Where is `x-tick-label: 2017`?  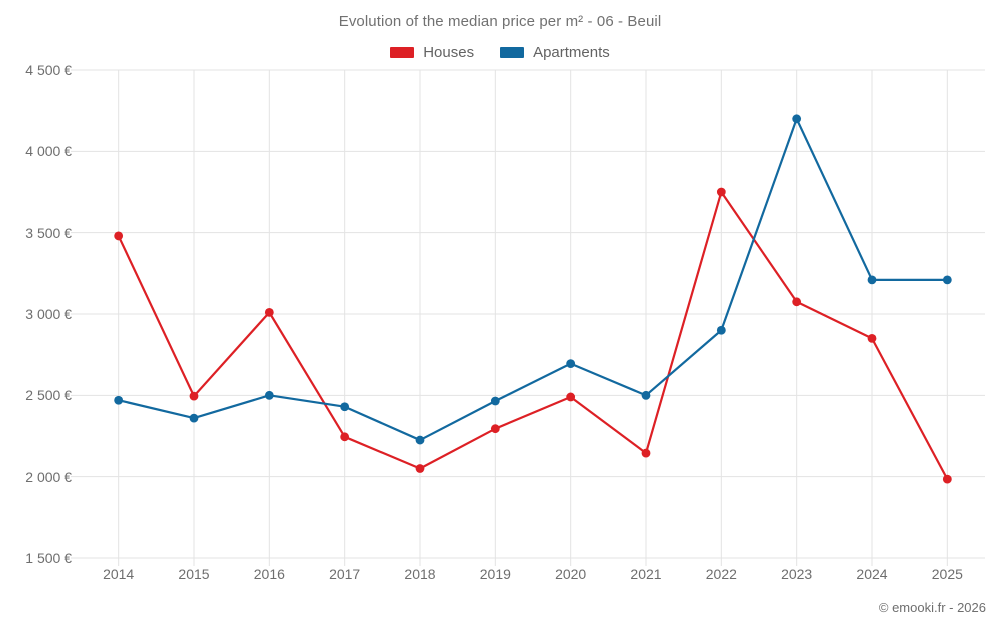 x-tick-label: 2017 is located at coordinates (345, 574).